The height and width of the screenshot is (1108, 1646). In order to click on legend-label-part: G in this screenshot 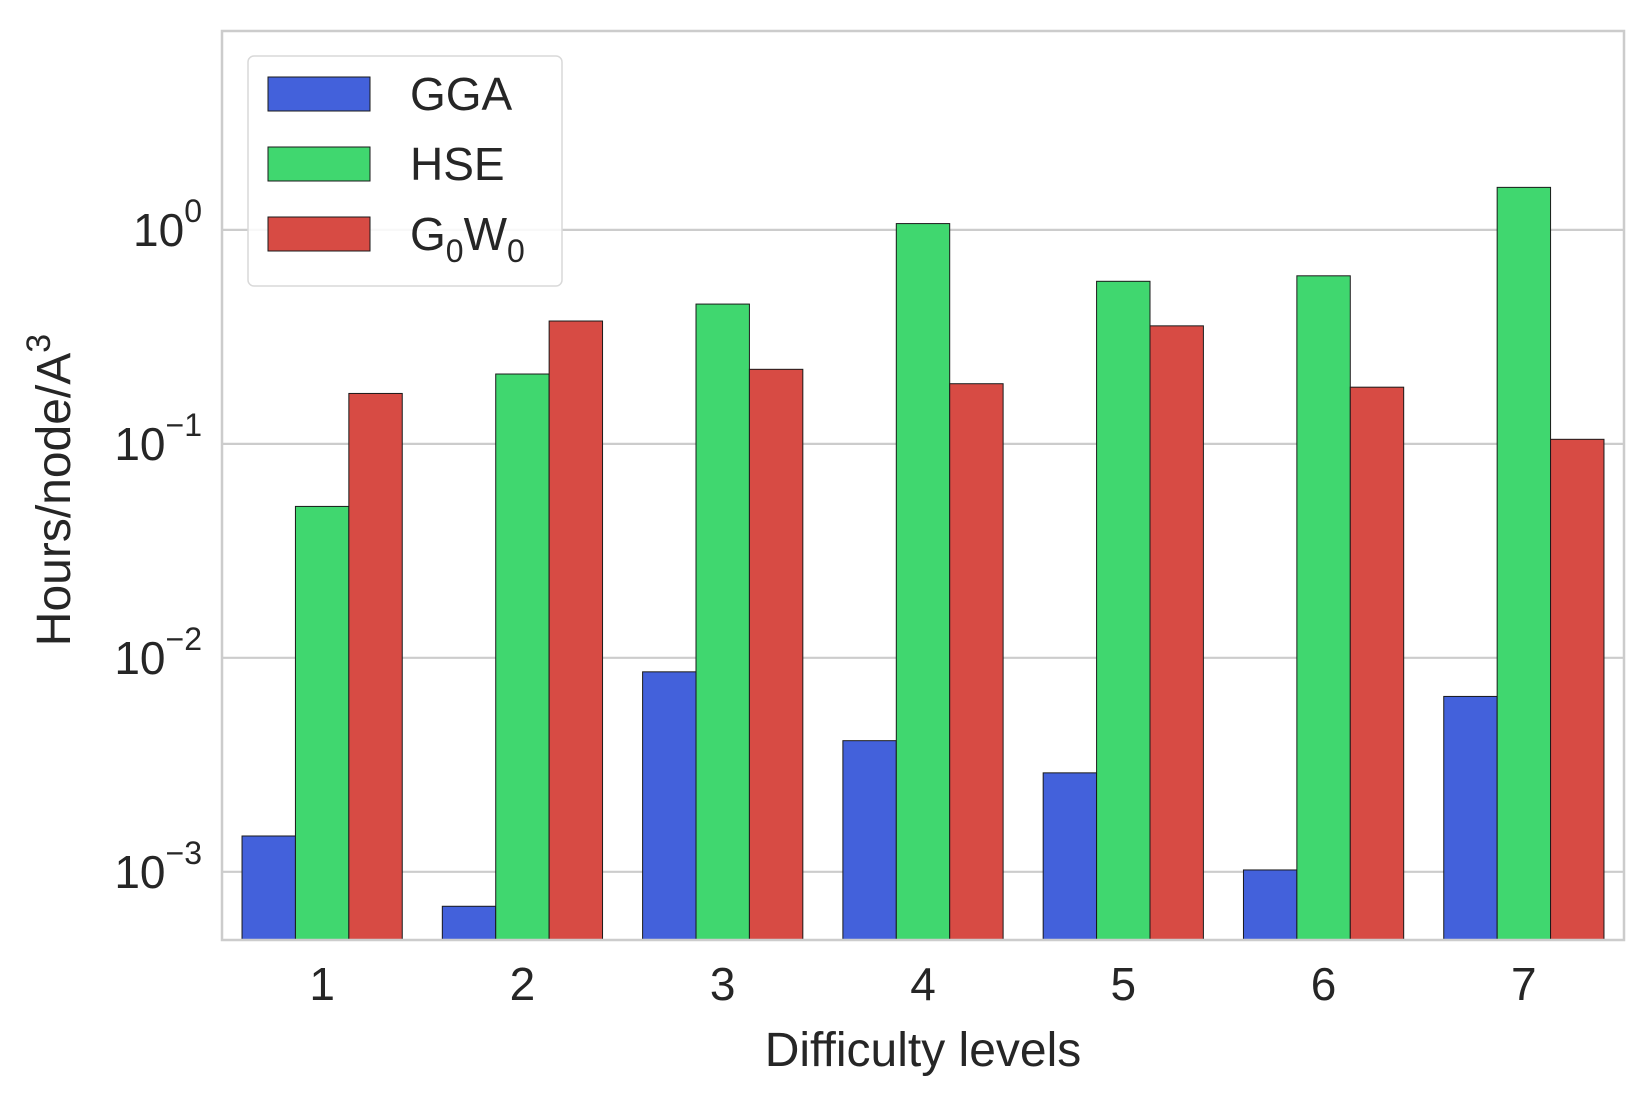, I will do `click(428, 234)`.